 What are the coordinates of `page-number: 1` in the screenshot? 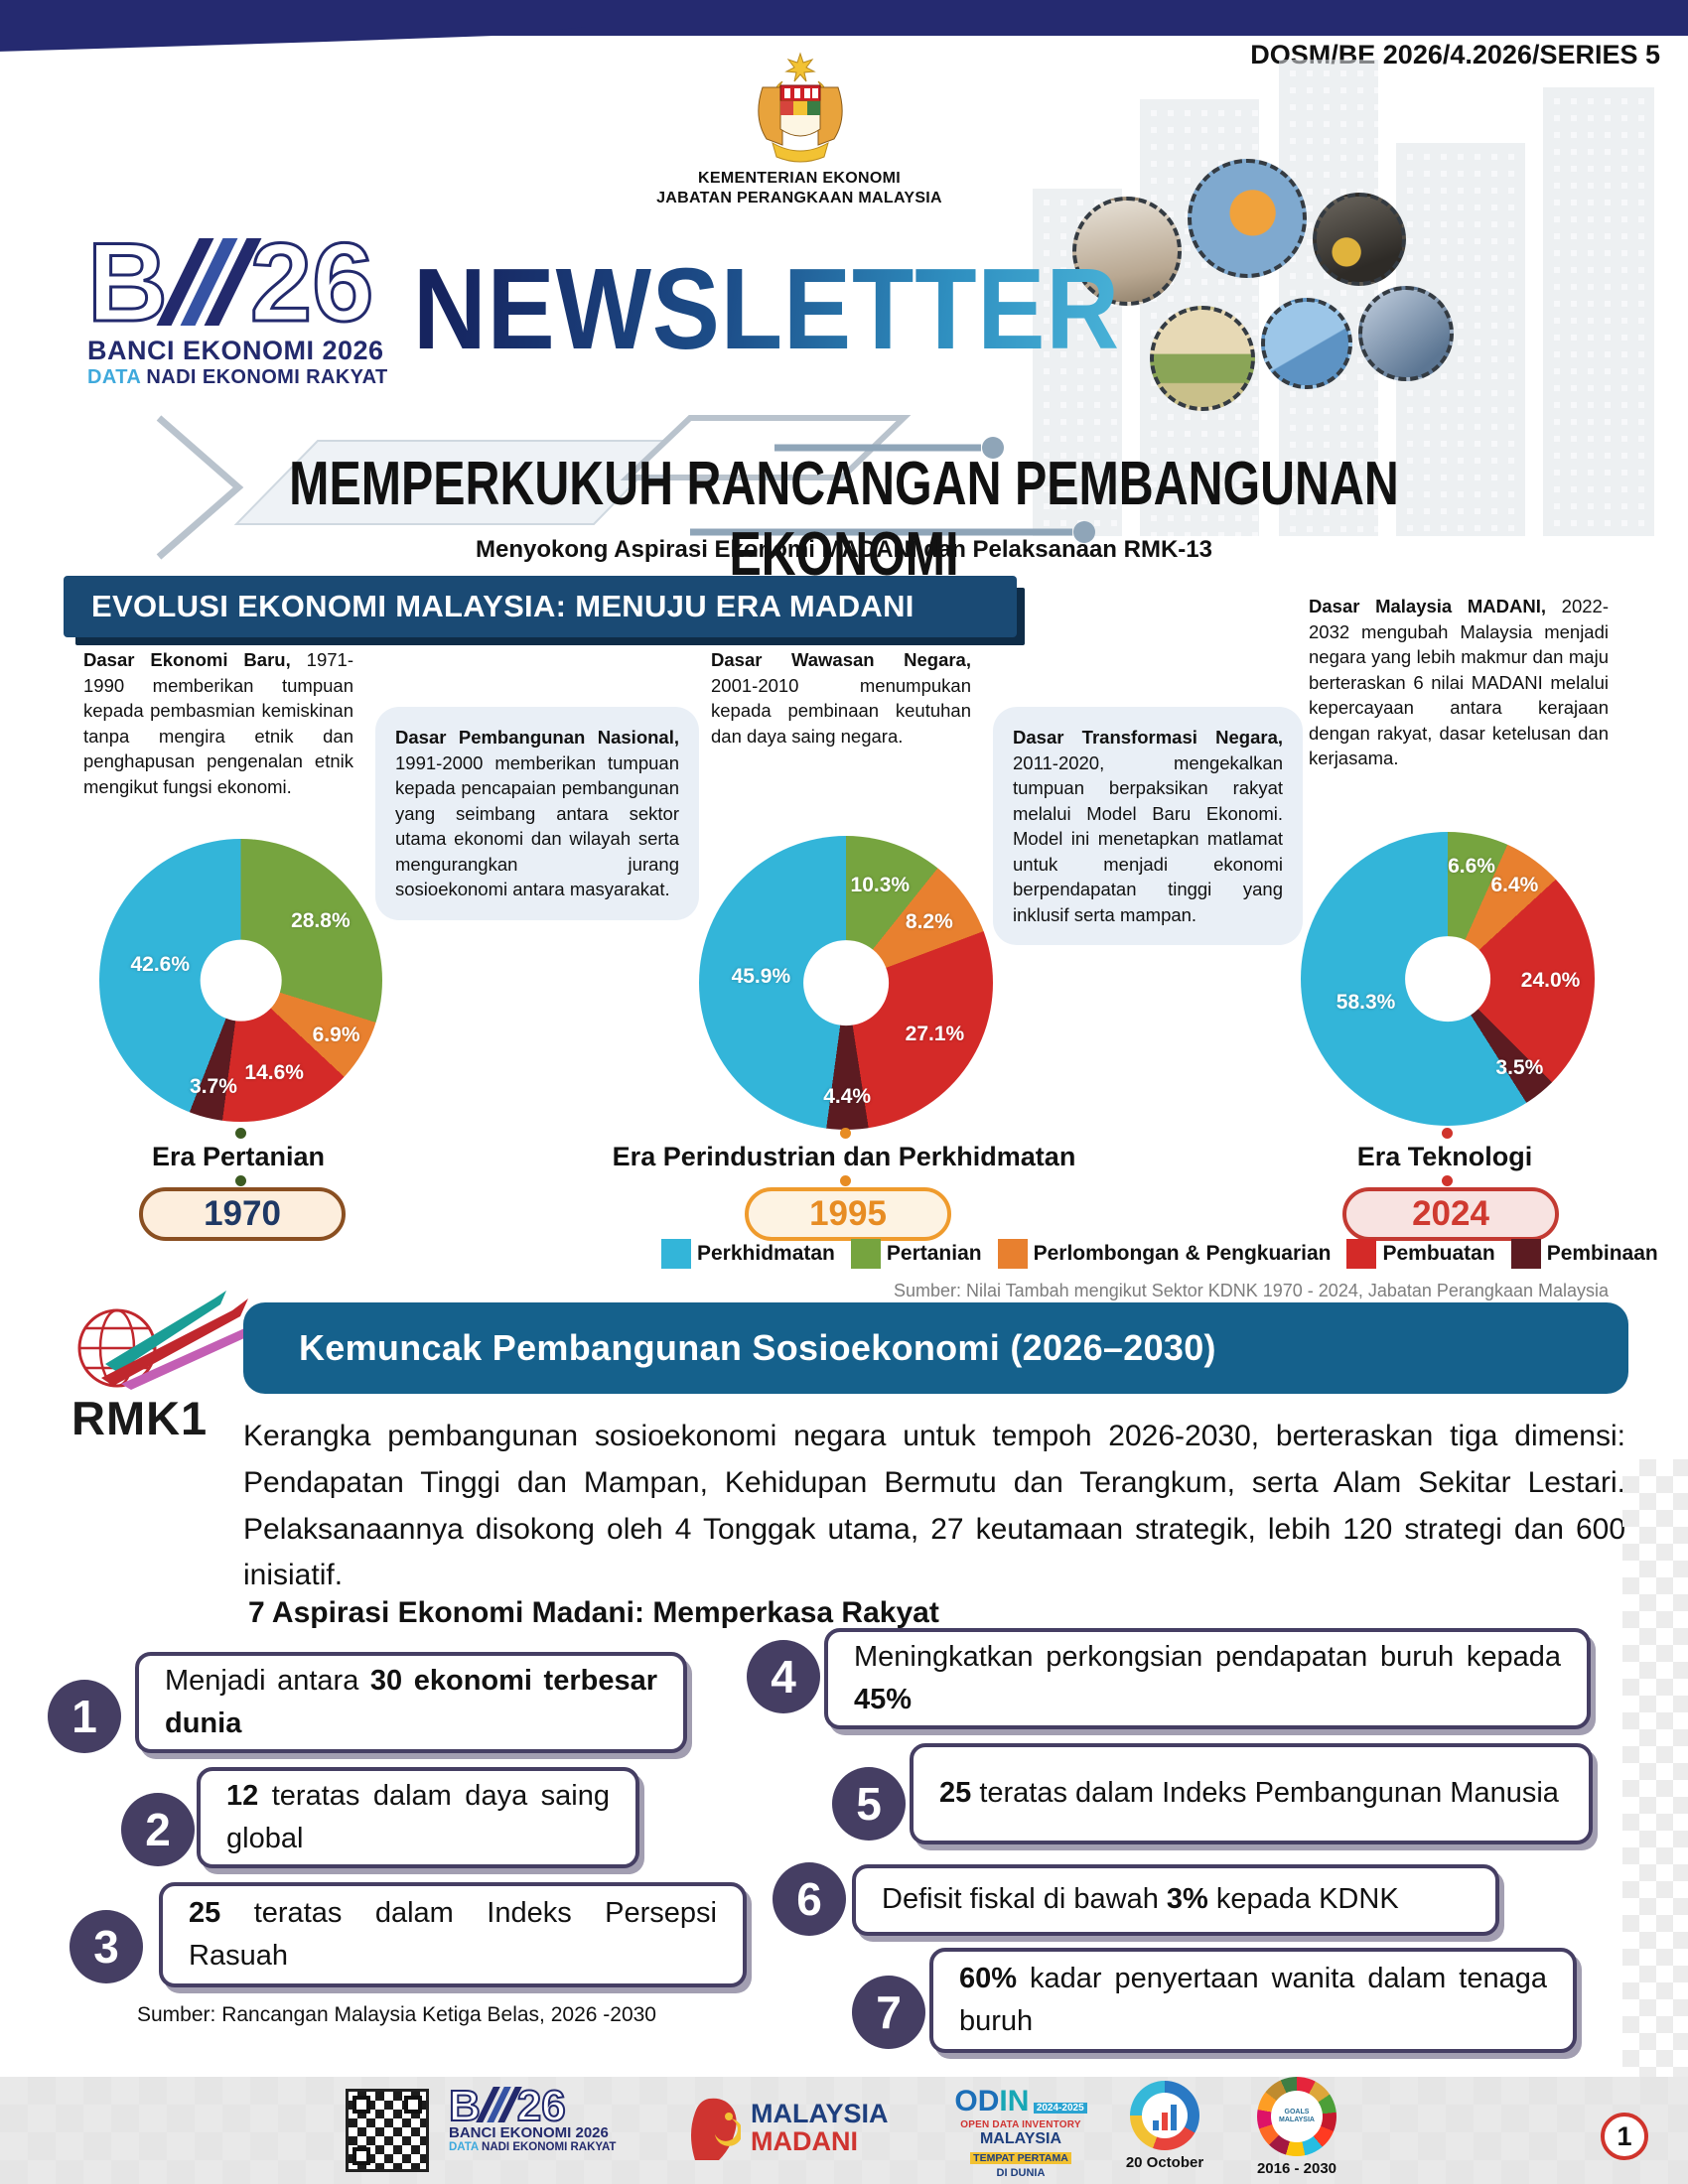 It's located at (1624, 2136).